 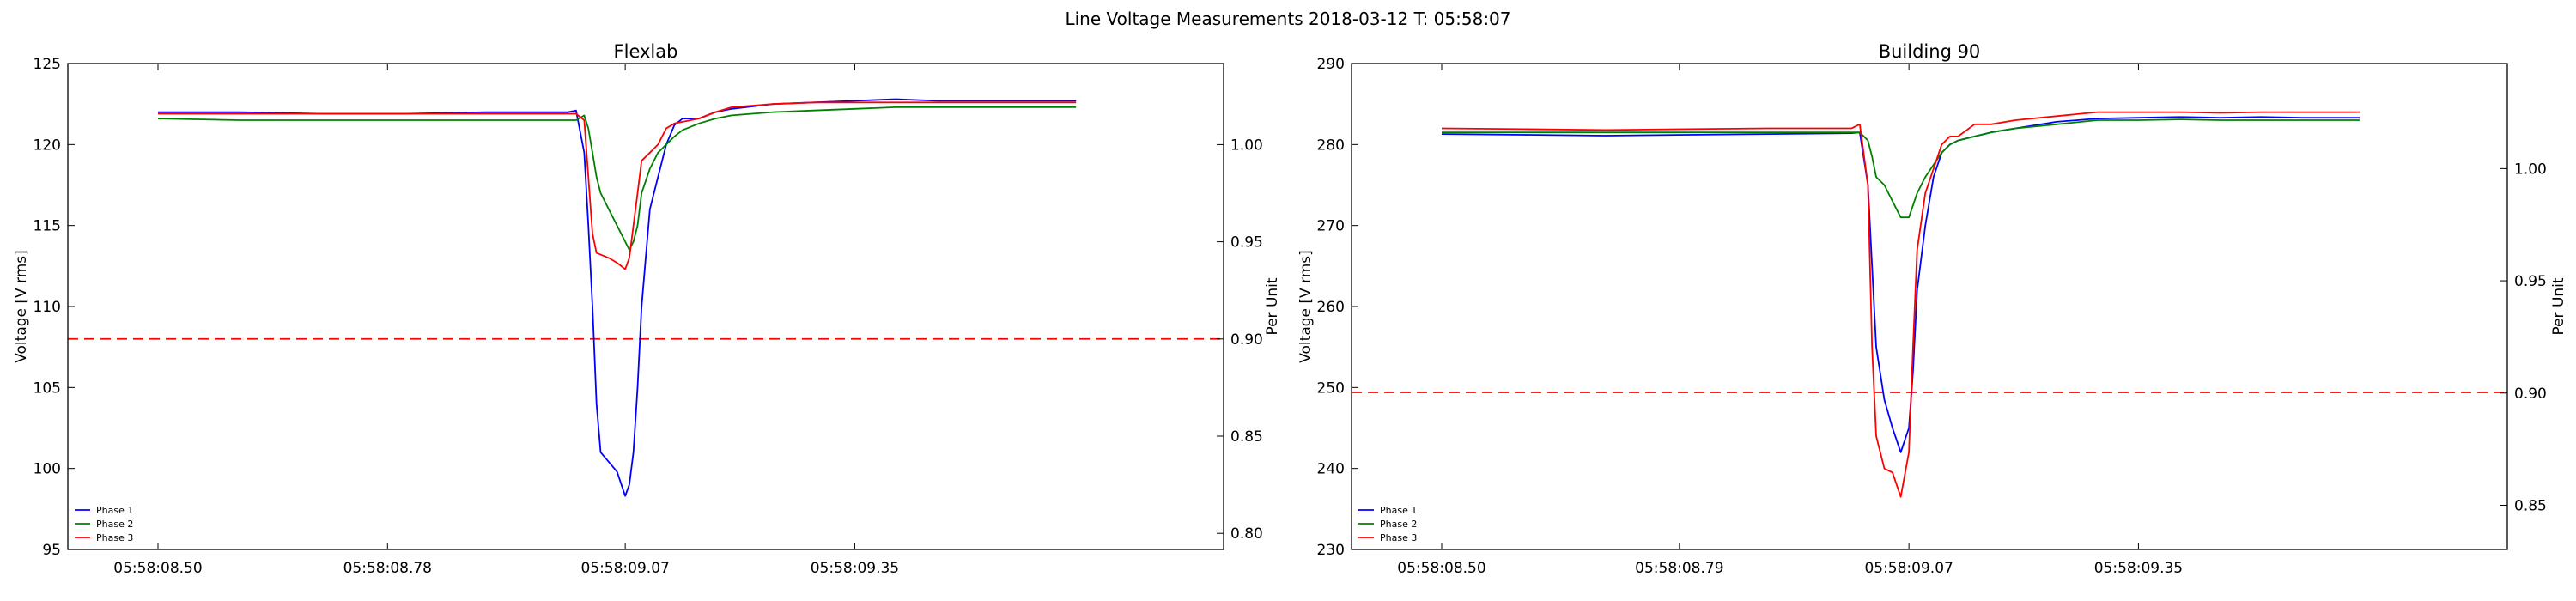 I want to click on x-tick-label: 05:58:08.79, so click(x=1679, y=568).